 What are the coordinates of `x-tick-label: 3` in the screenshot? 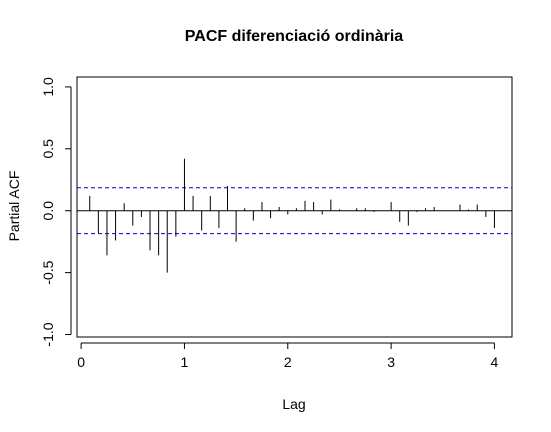 It's located at (391, 362).